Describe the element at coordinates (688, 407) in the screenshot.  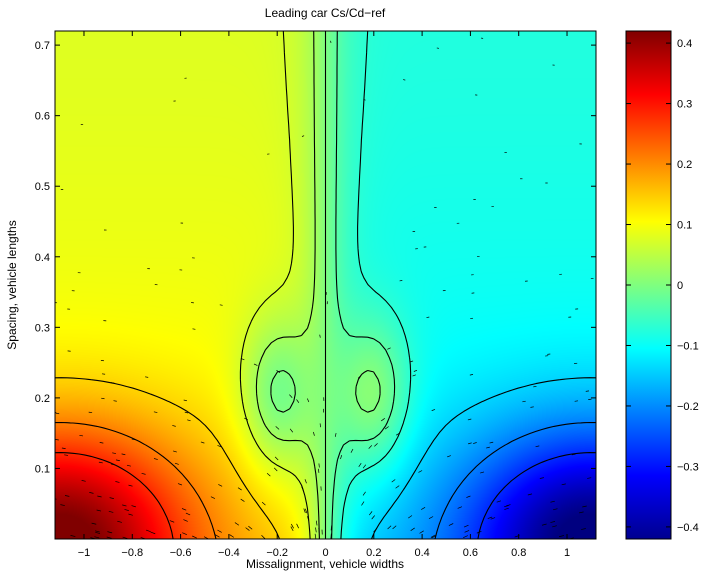
I see `colorbar-tick-label: −0.2` at that location.